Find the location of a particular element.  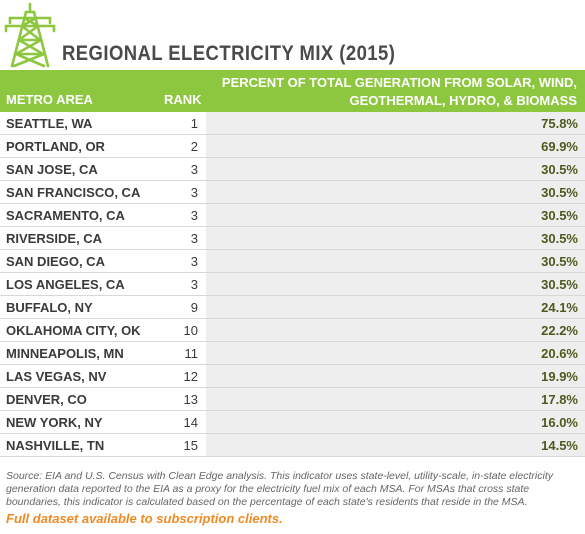

table-row: RIVERSIDE, CA 3 30.5% is located at coordinates (292, 238).